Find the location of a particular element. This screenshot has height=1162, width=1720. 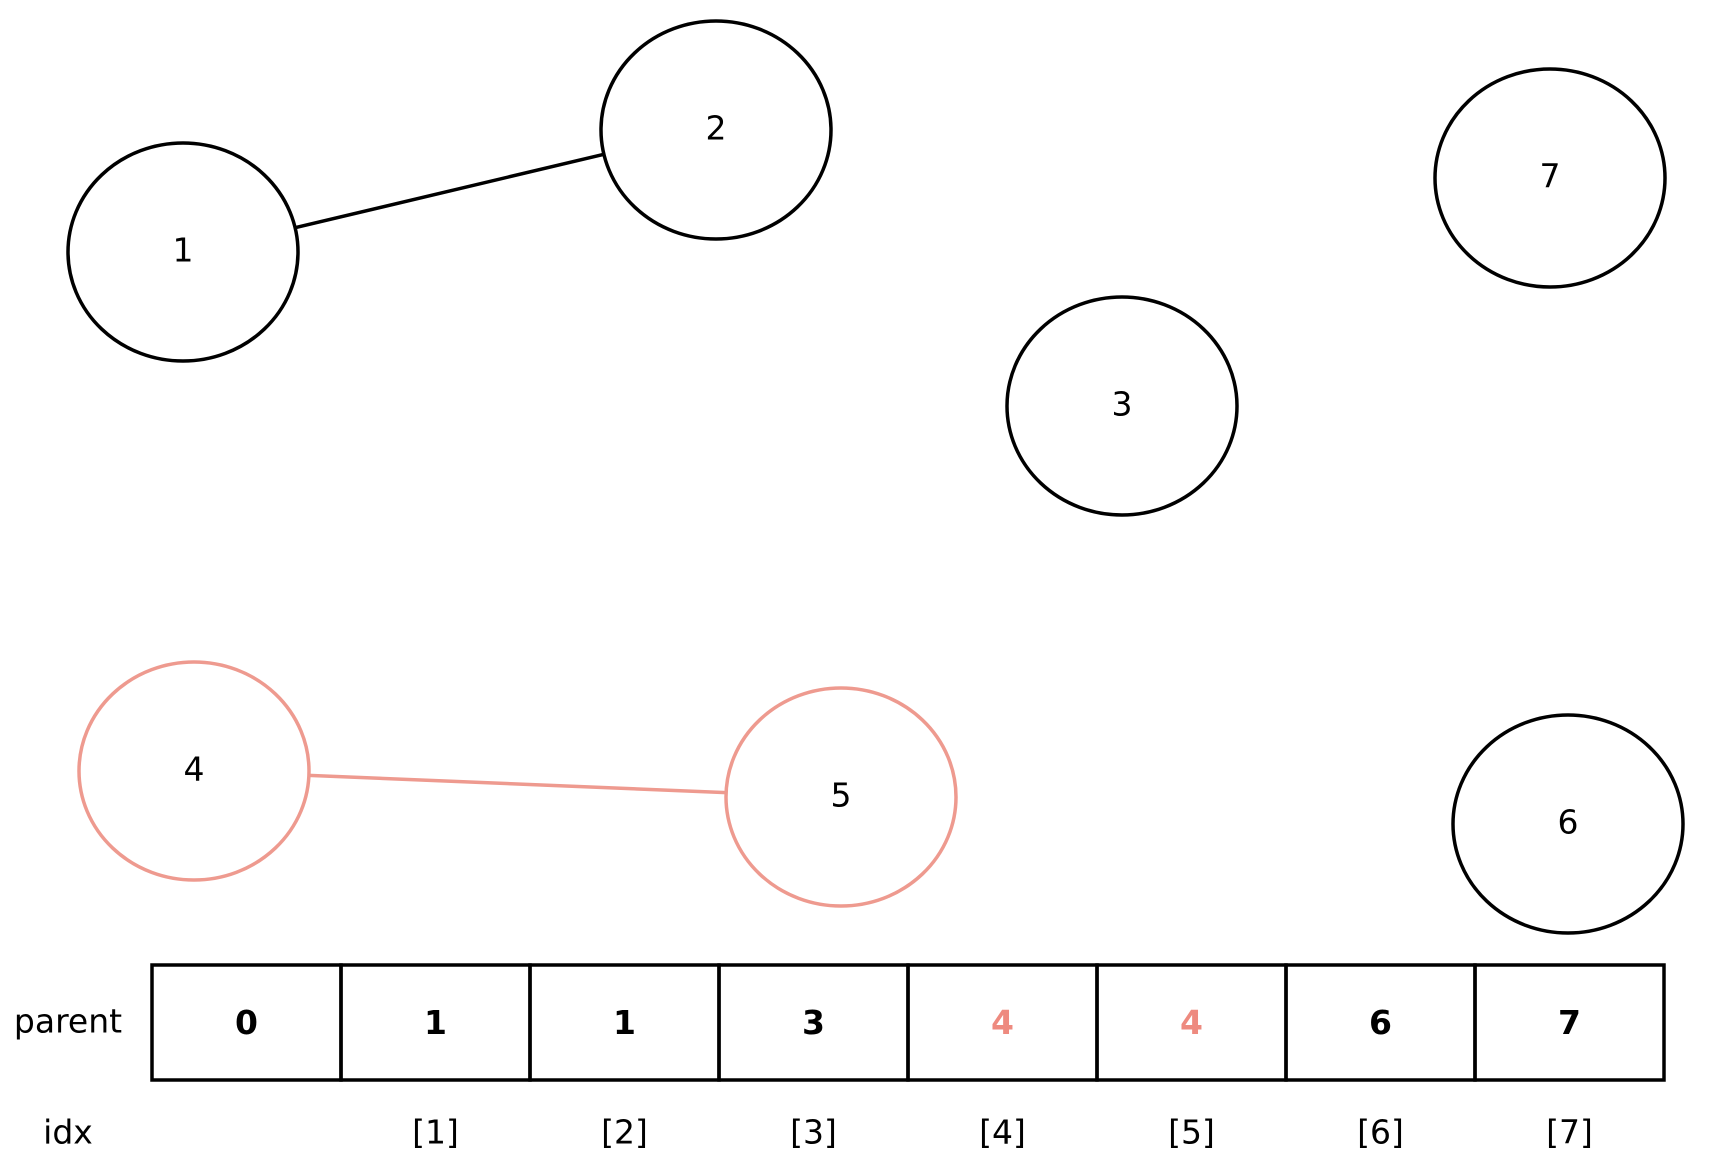

node-label: 1 is located at coordinates (183, 250).